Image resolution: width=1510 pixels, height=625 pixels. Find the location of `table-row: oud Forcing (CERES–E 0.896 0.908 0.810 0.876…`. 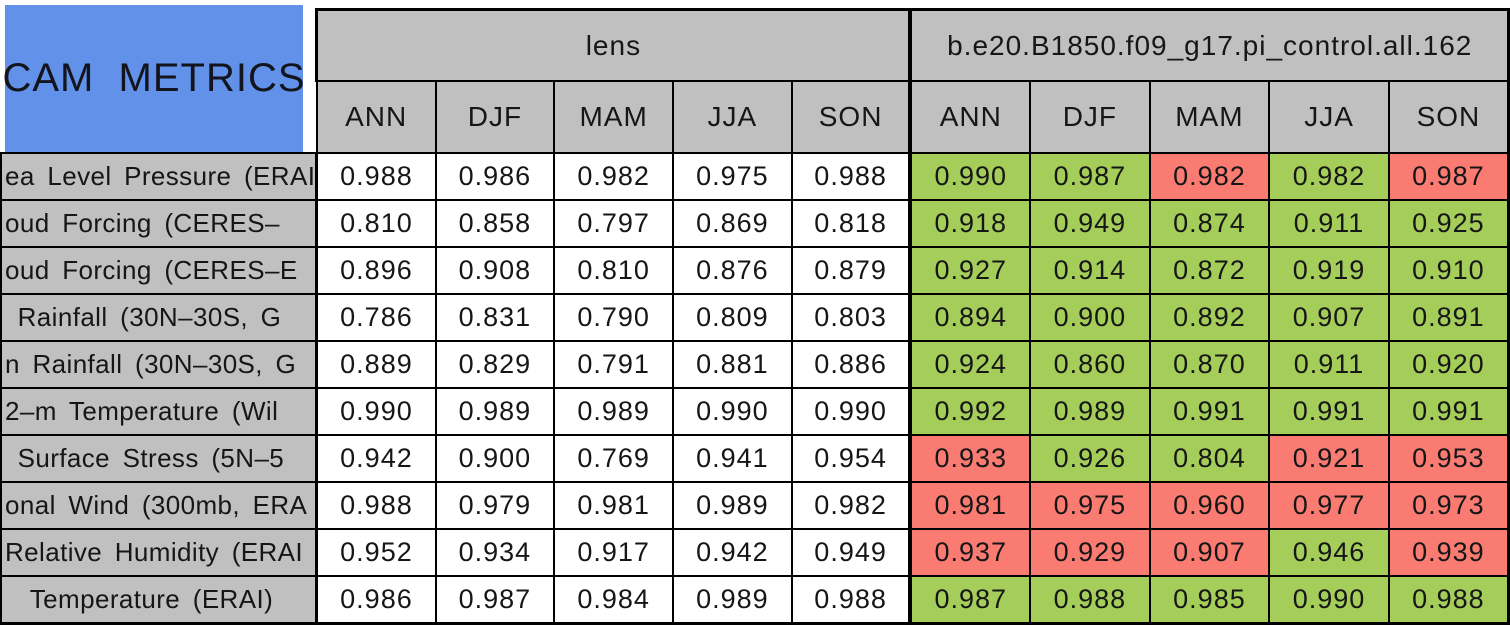

table-row: oud Forcing (CERES–E 0.896 0.908 0.810 0.876… is located at coordinates (755, 270).